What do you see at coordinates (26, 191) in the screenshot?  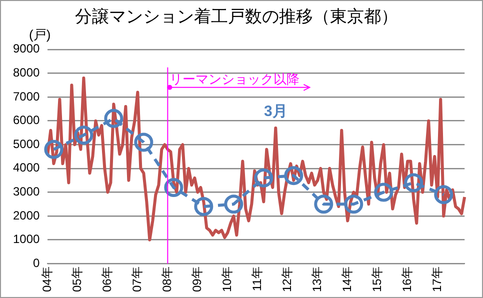 I see `y-tick-label: 3000` at bounding box center [26, 191].